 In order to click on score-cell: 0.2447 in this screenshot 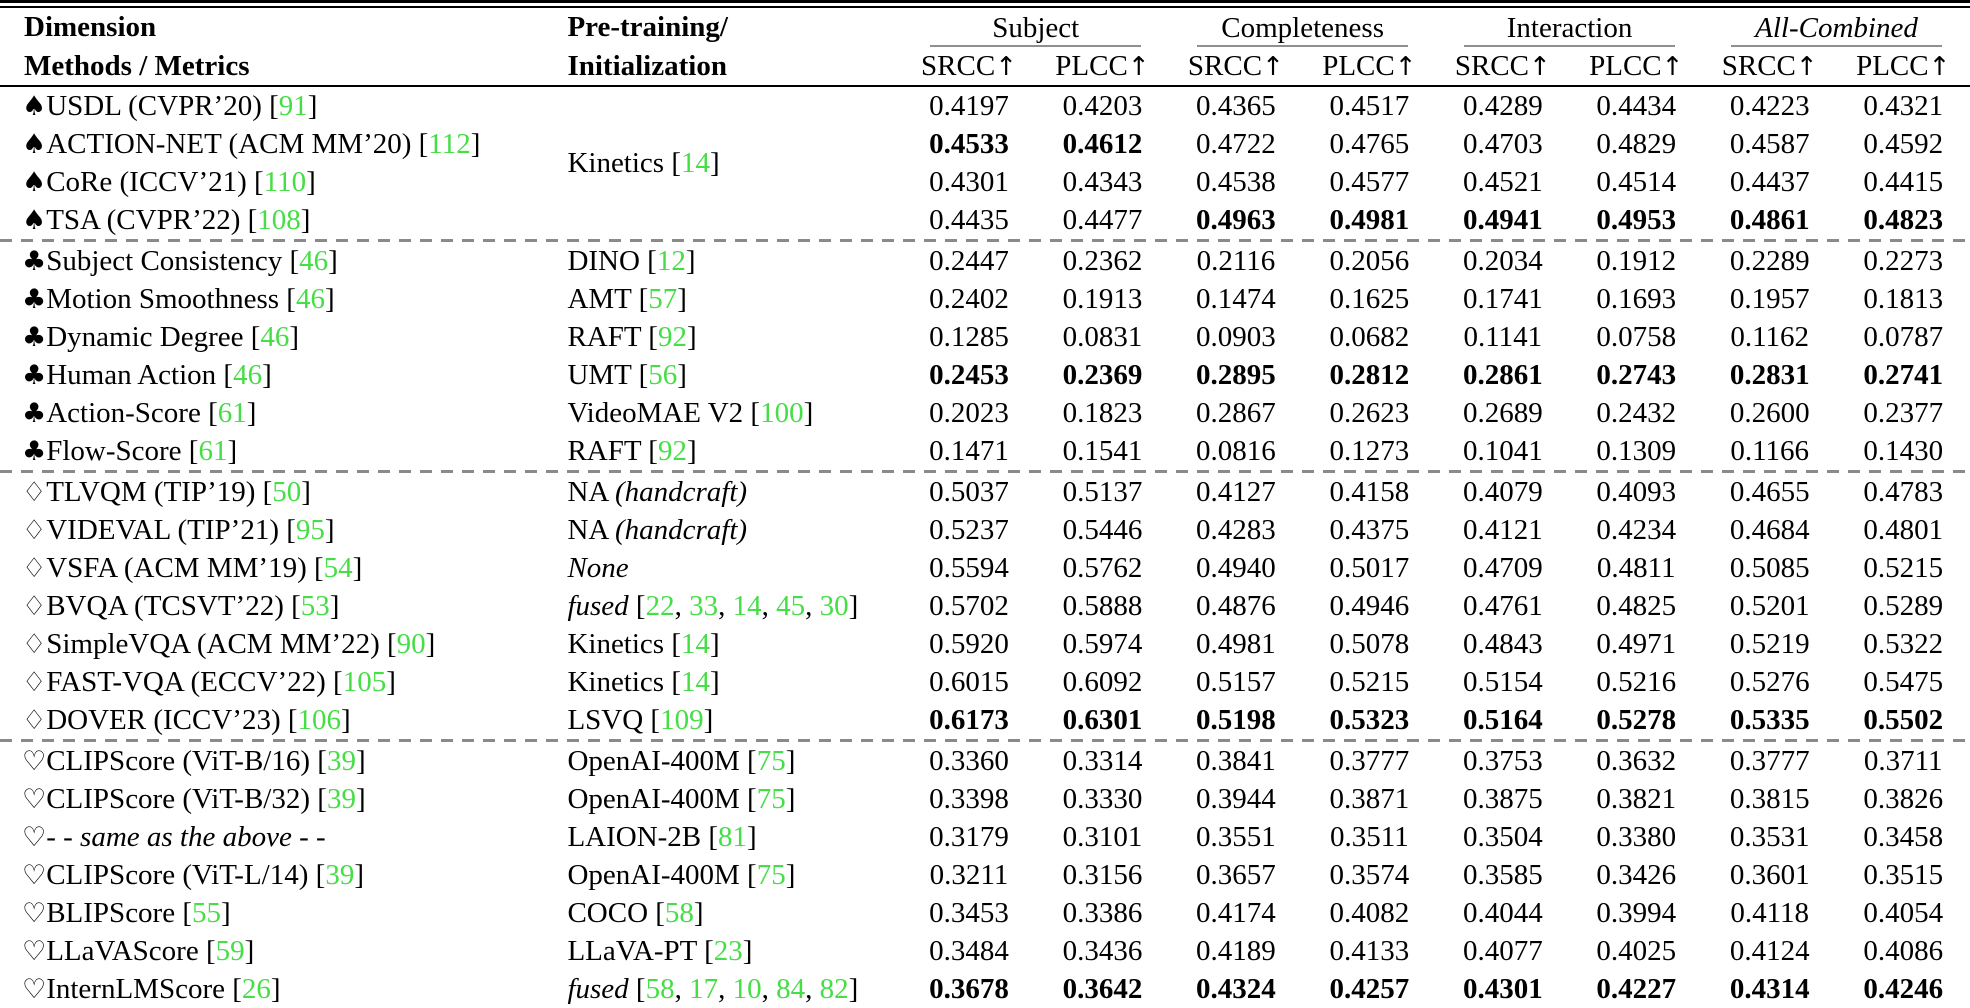, I will do `click(969, 260)`.